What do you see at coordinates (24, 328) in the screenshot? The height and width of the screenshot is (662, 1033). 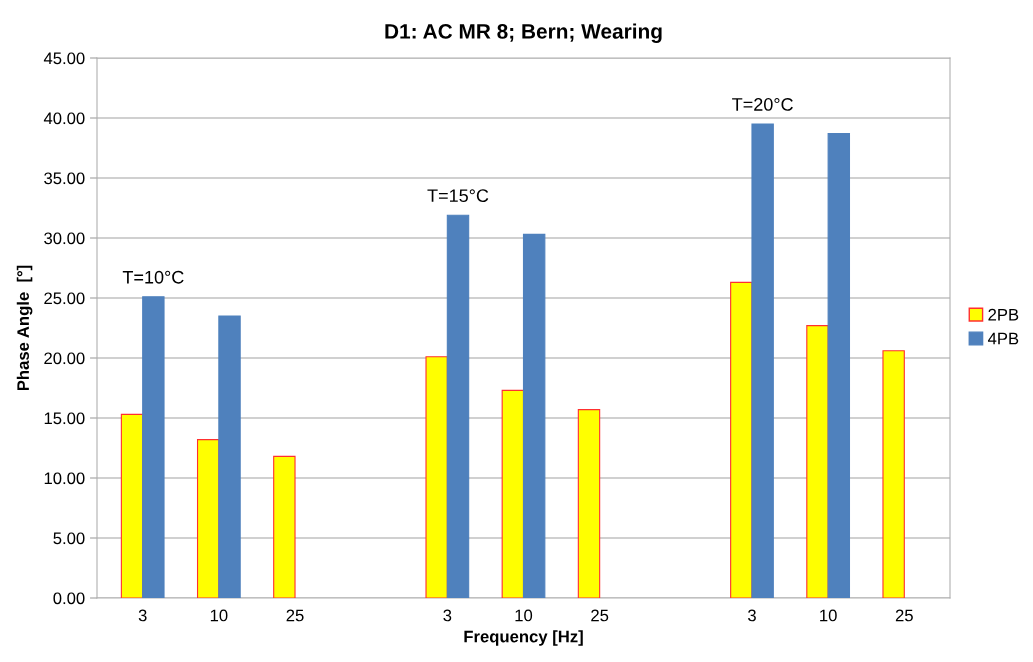 I see `y-axis-title: Phase Angle [°]` at bounding box center [24, 328].